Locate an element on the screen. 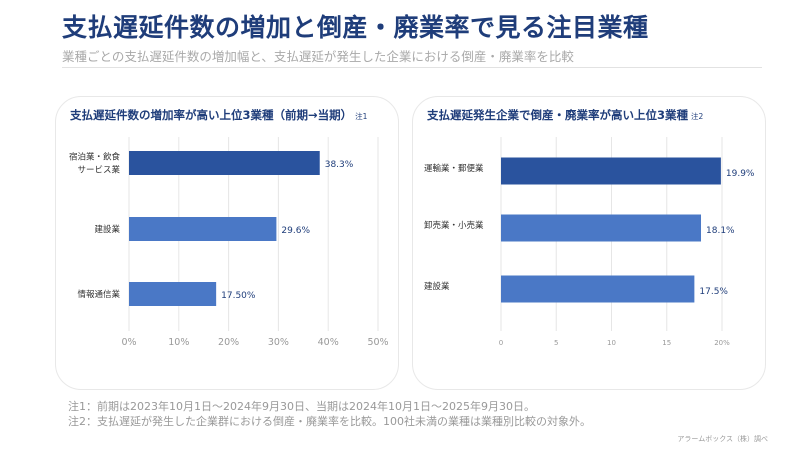  chart-title: 支払遅延件数の増加率が高い上位3業種（前期→当期） 注1 is located at coordinates (218, 115).